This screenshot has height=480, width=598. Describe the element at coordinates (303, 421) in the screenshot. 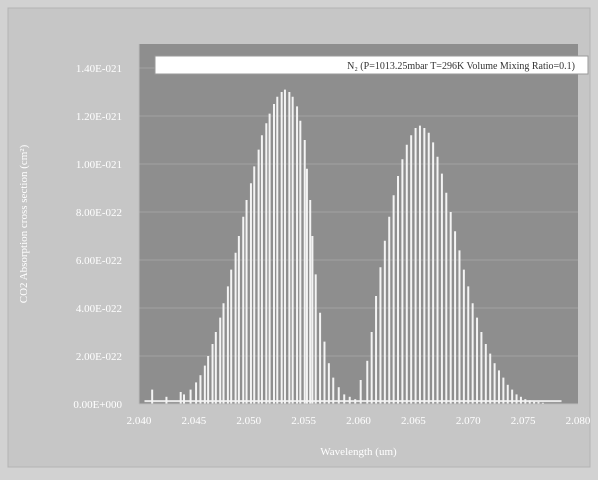

I see `x-tick-label: 2.055` at that location.